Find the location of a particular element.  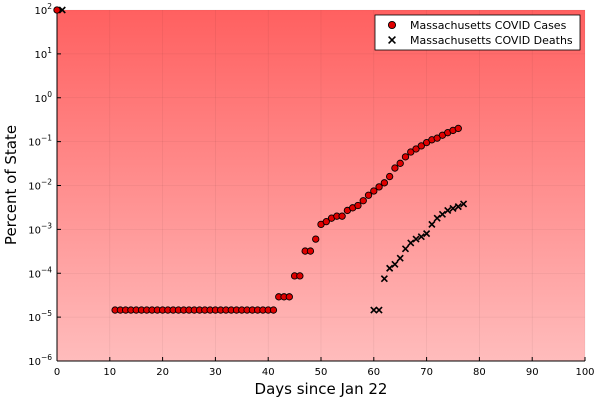

x-tick-label: 100 is located at coordinates (584, 372).